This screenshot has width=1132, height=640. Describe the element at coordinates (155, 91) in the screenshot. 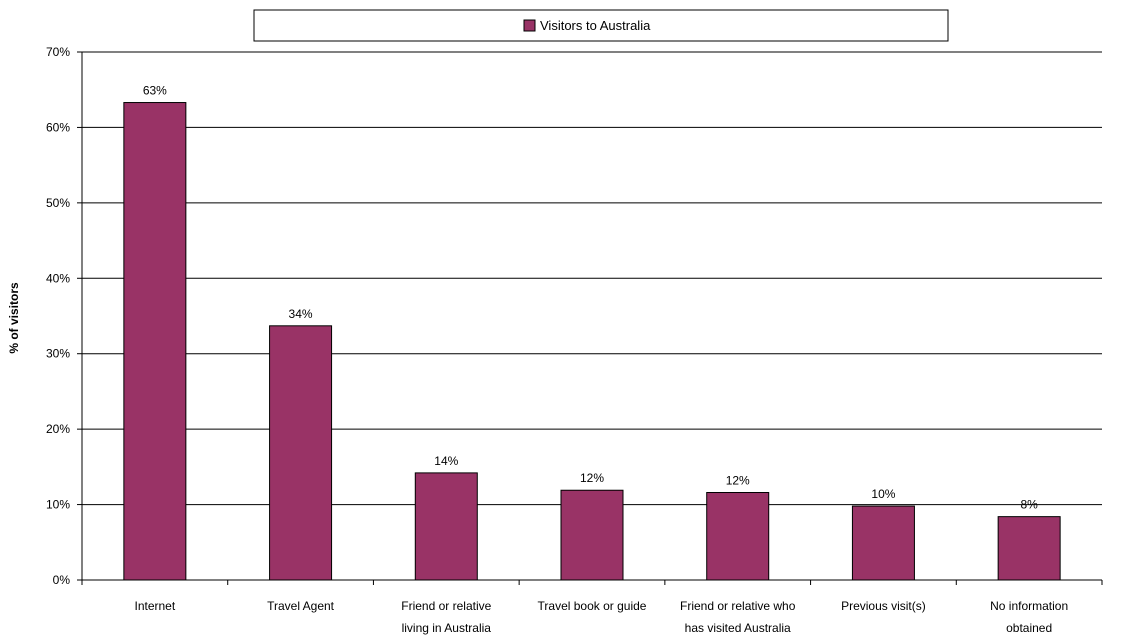

I see `value-label: 63%` at that location.